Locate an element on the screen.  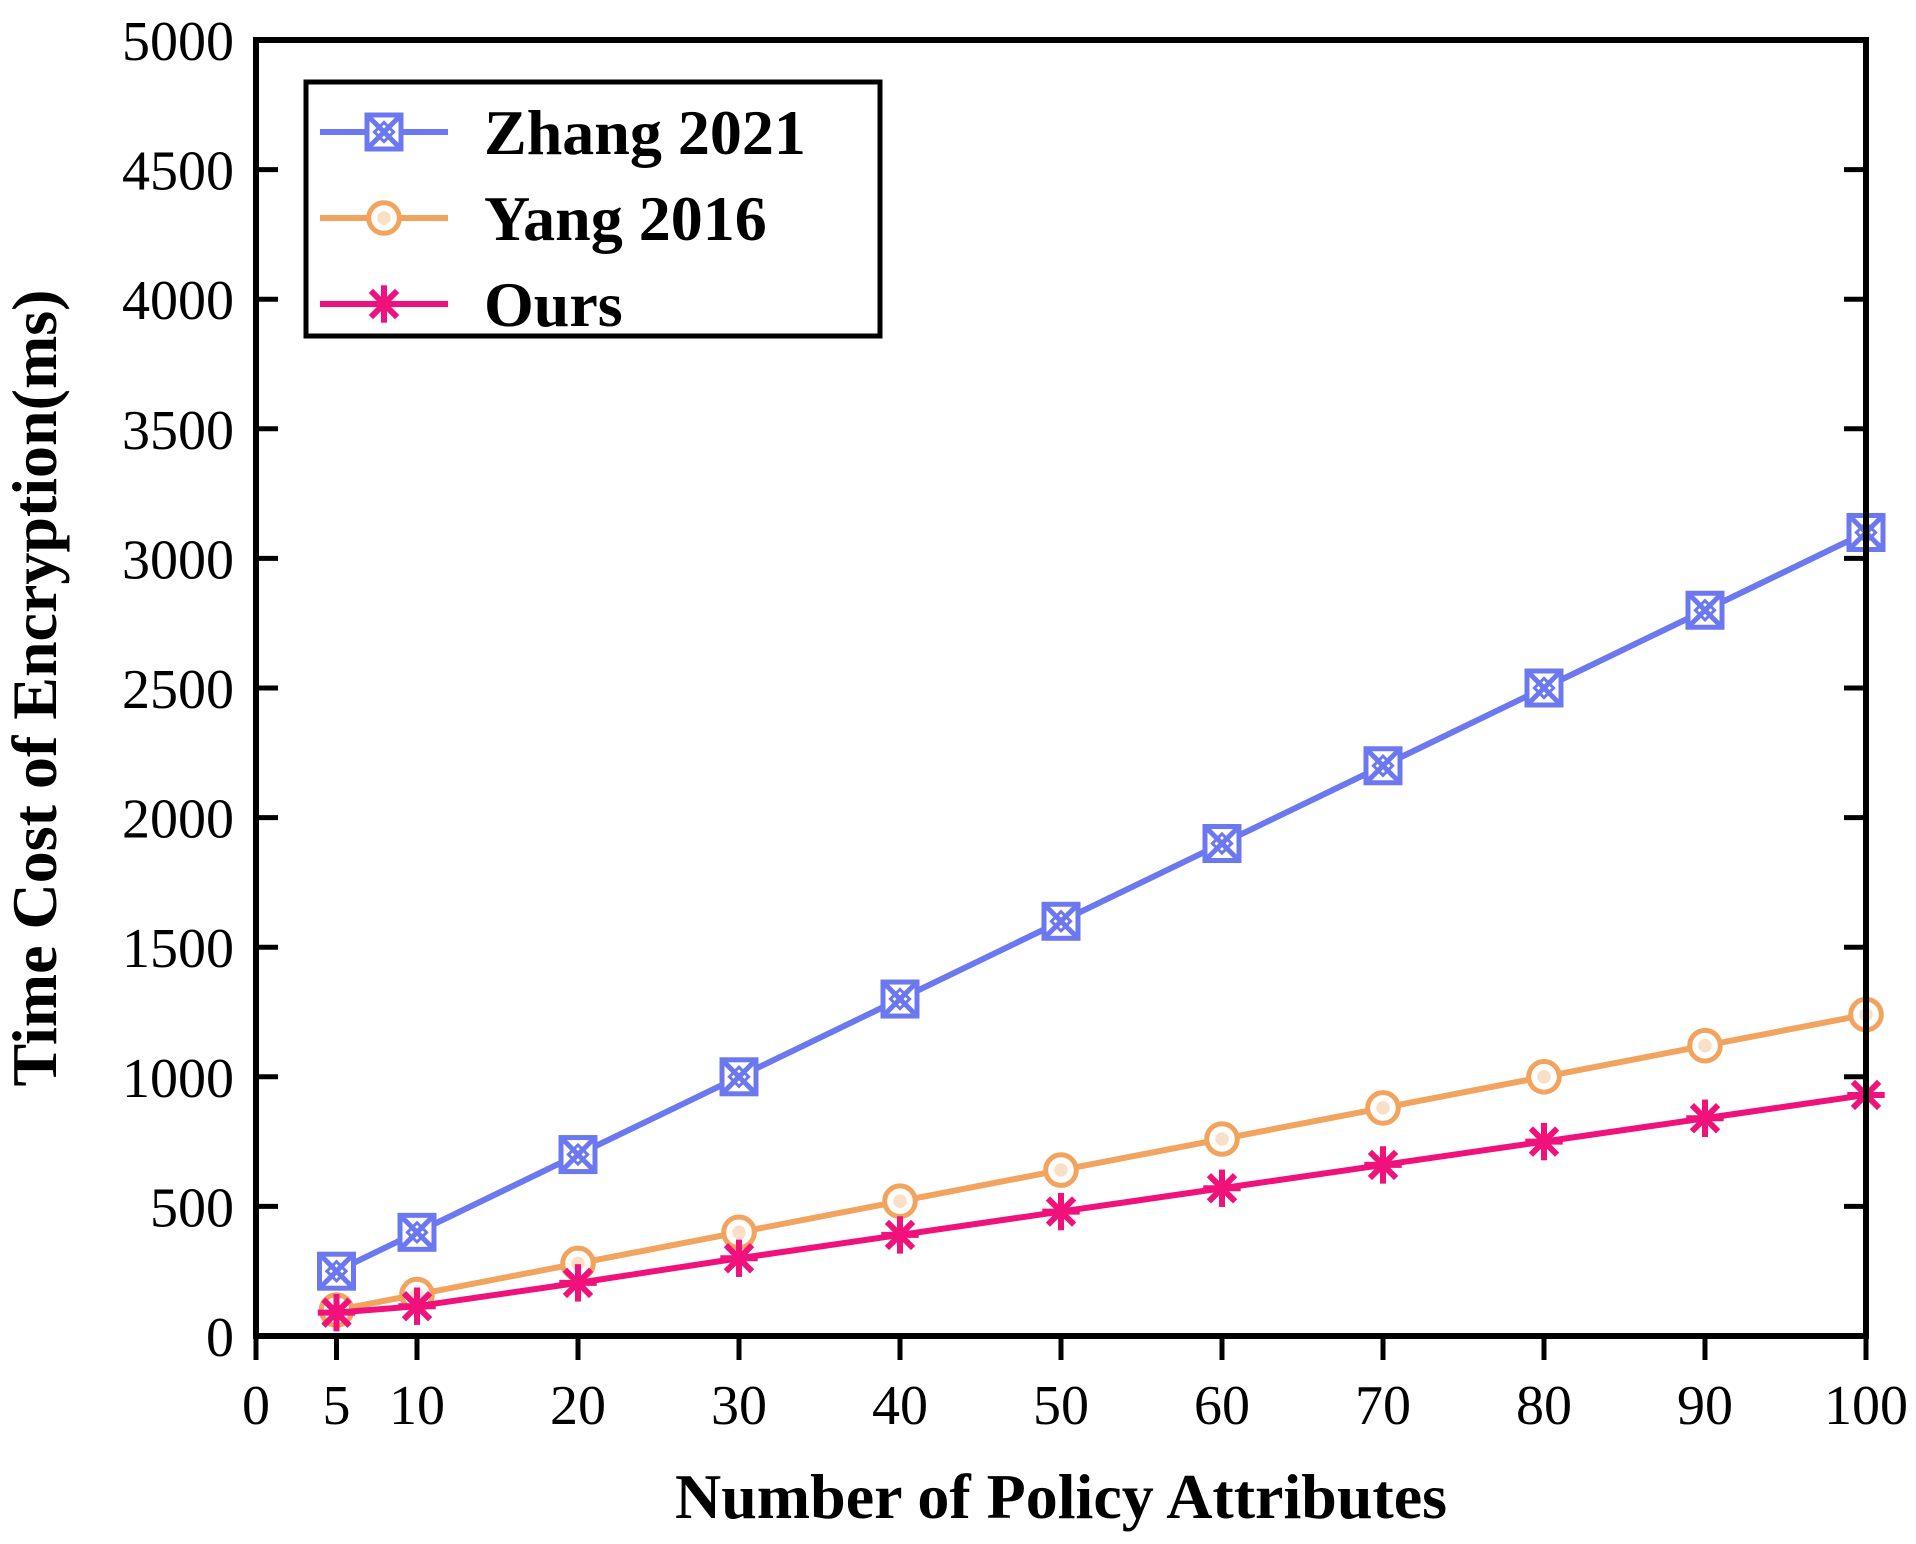
y-tick-label: 5000 is located at coordinates (178, 42).